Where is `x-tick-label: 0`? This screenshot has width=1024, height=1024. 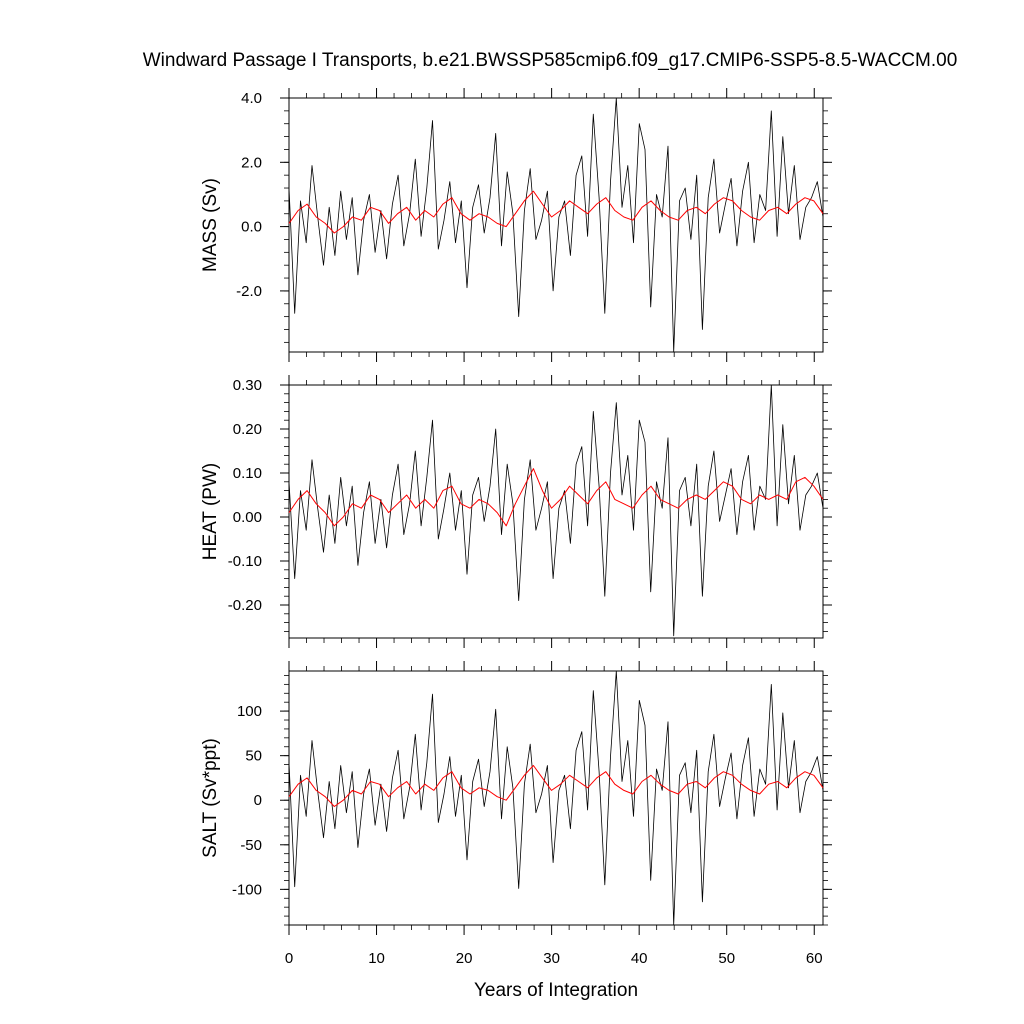
x-tick-label: 0 is located at coordinates (289, 958).